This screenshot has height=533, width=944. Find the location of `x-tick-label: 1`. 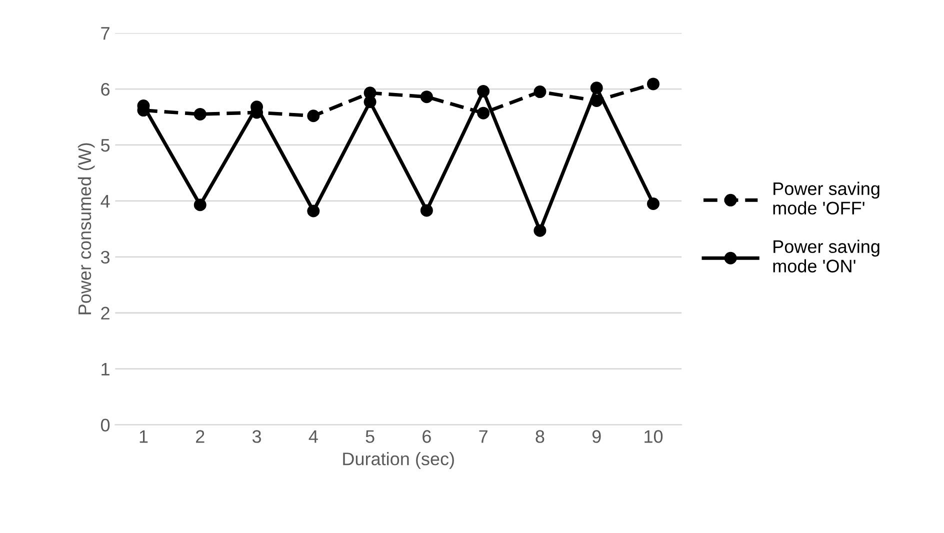

x-tick-label: 1 is located at coordinates (144, 436).